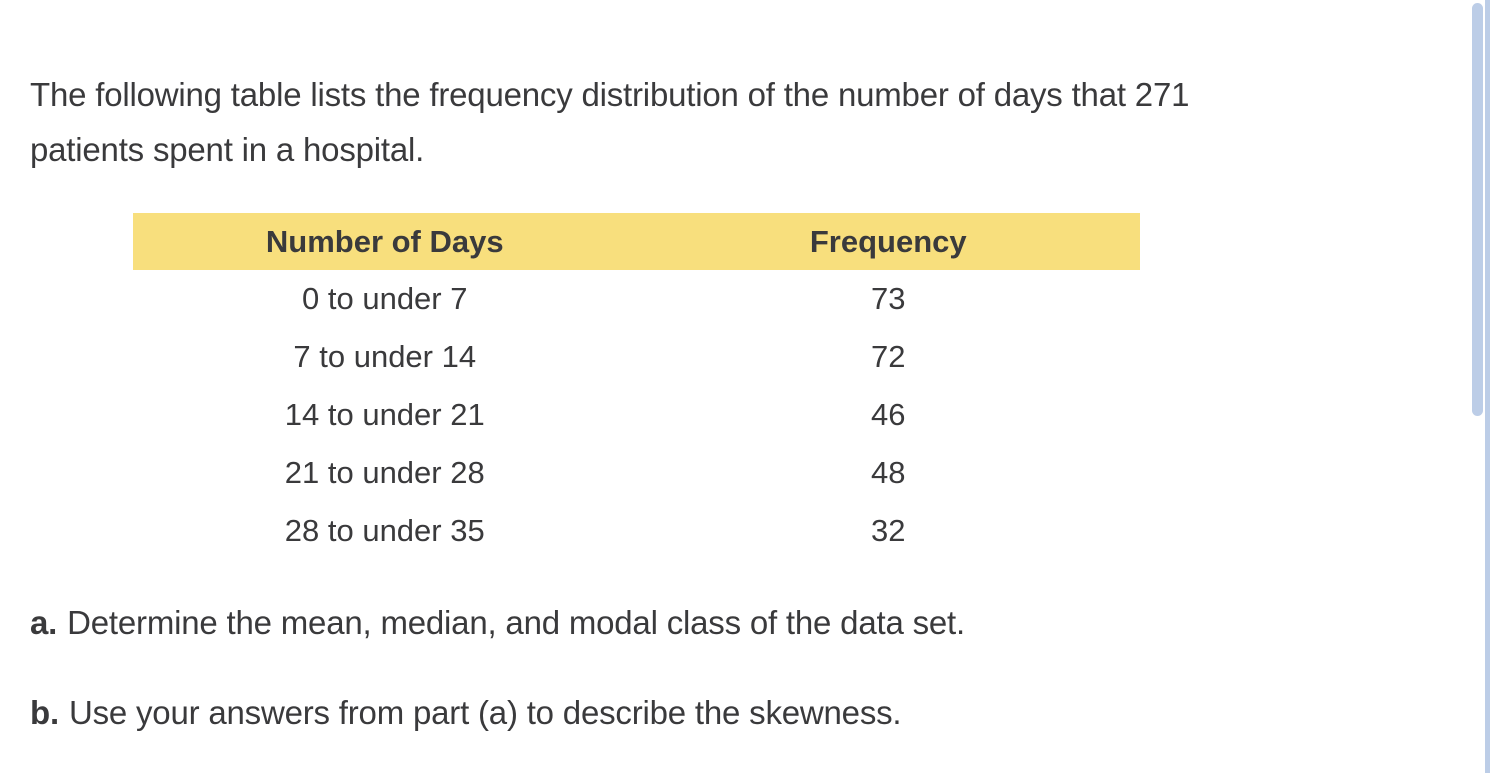 This screenshot has width=1490, height=773. I want to click on cell-frequency: 72, so click(888, 356).